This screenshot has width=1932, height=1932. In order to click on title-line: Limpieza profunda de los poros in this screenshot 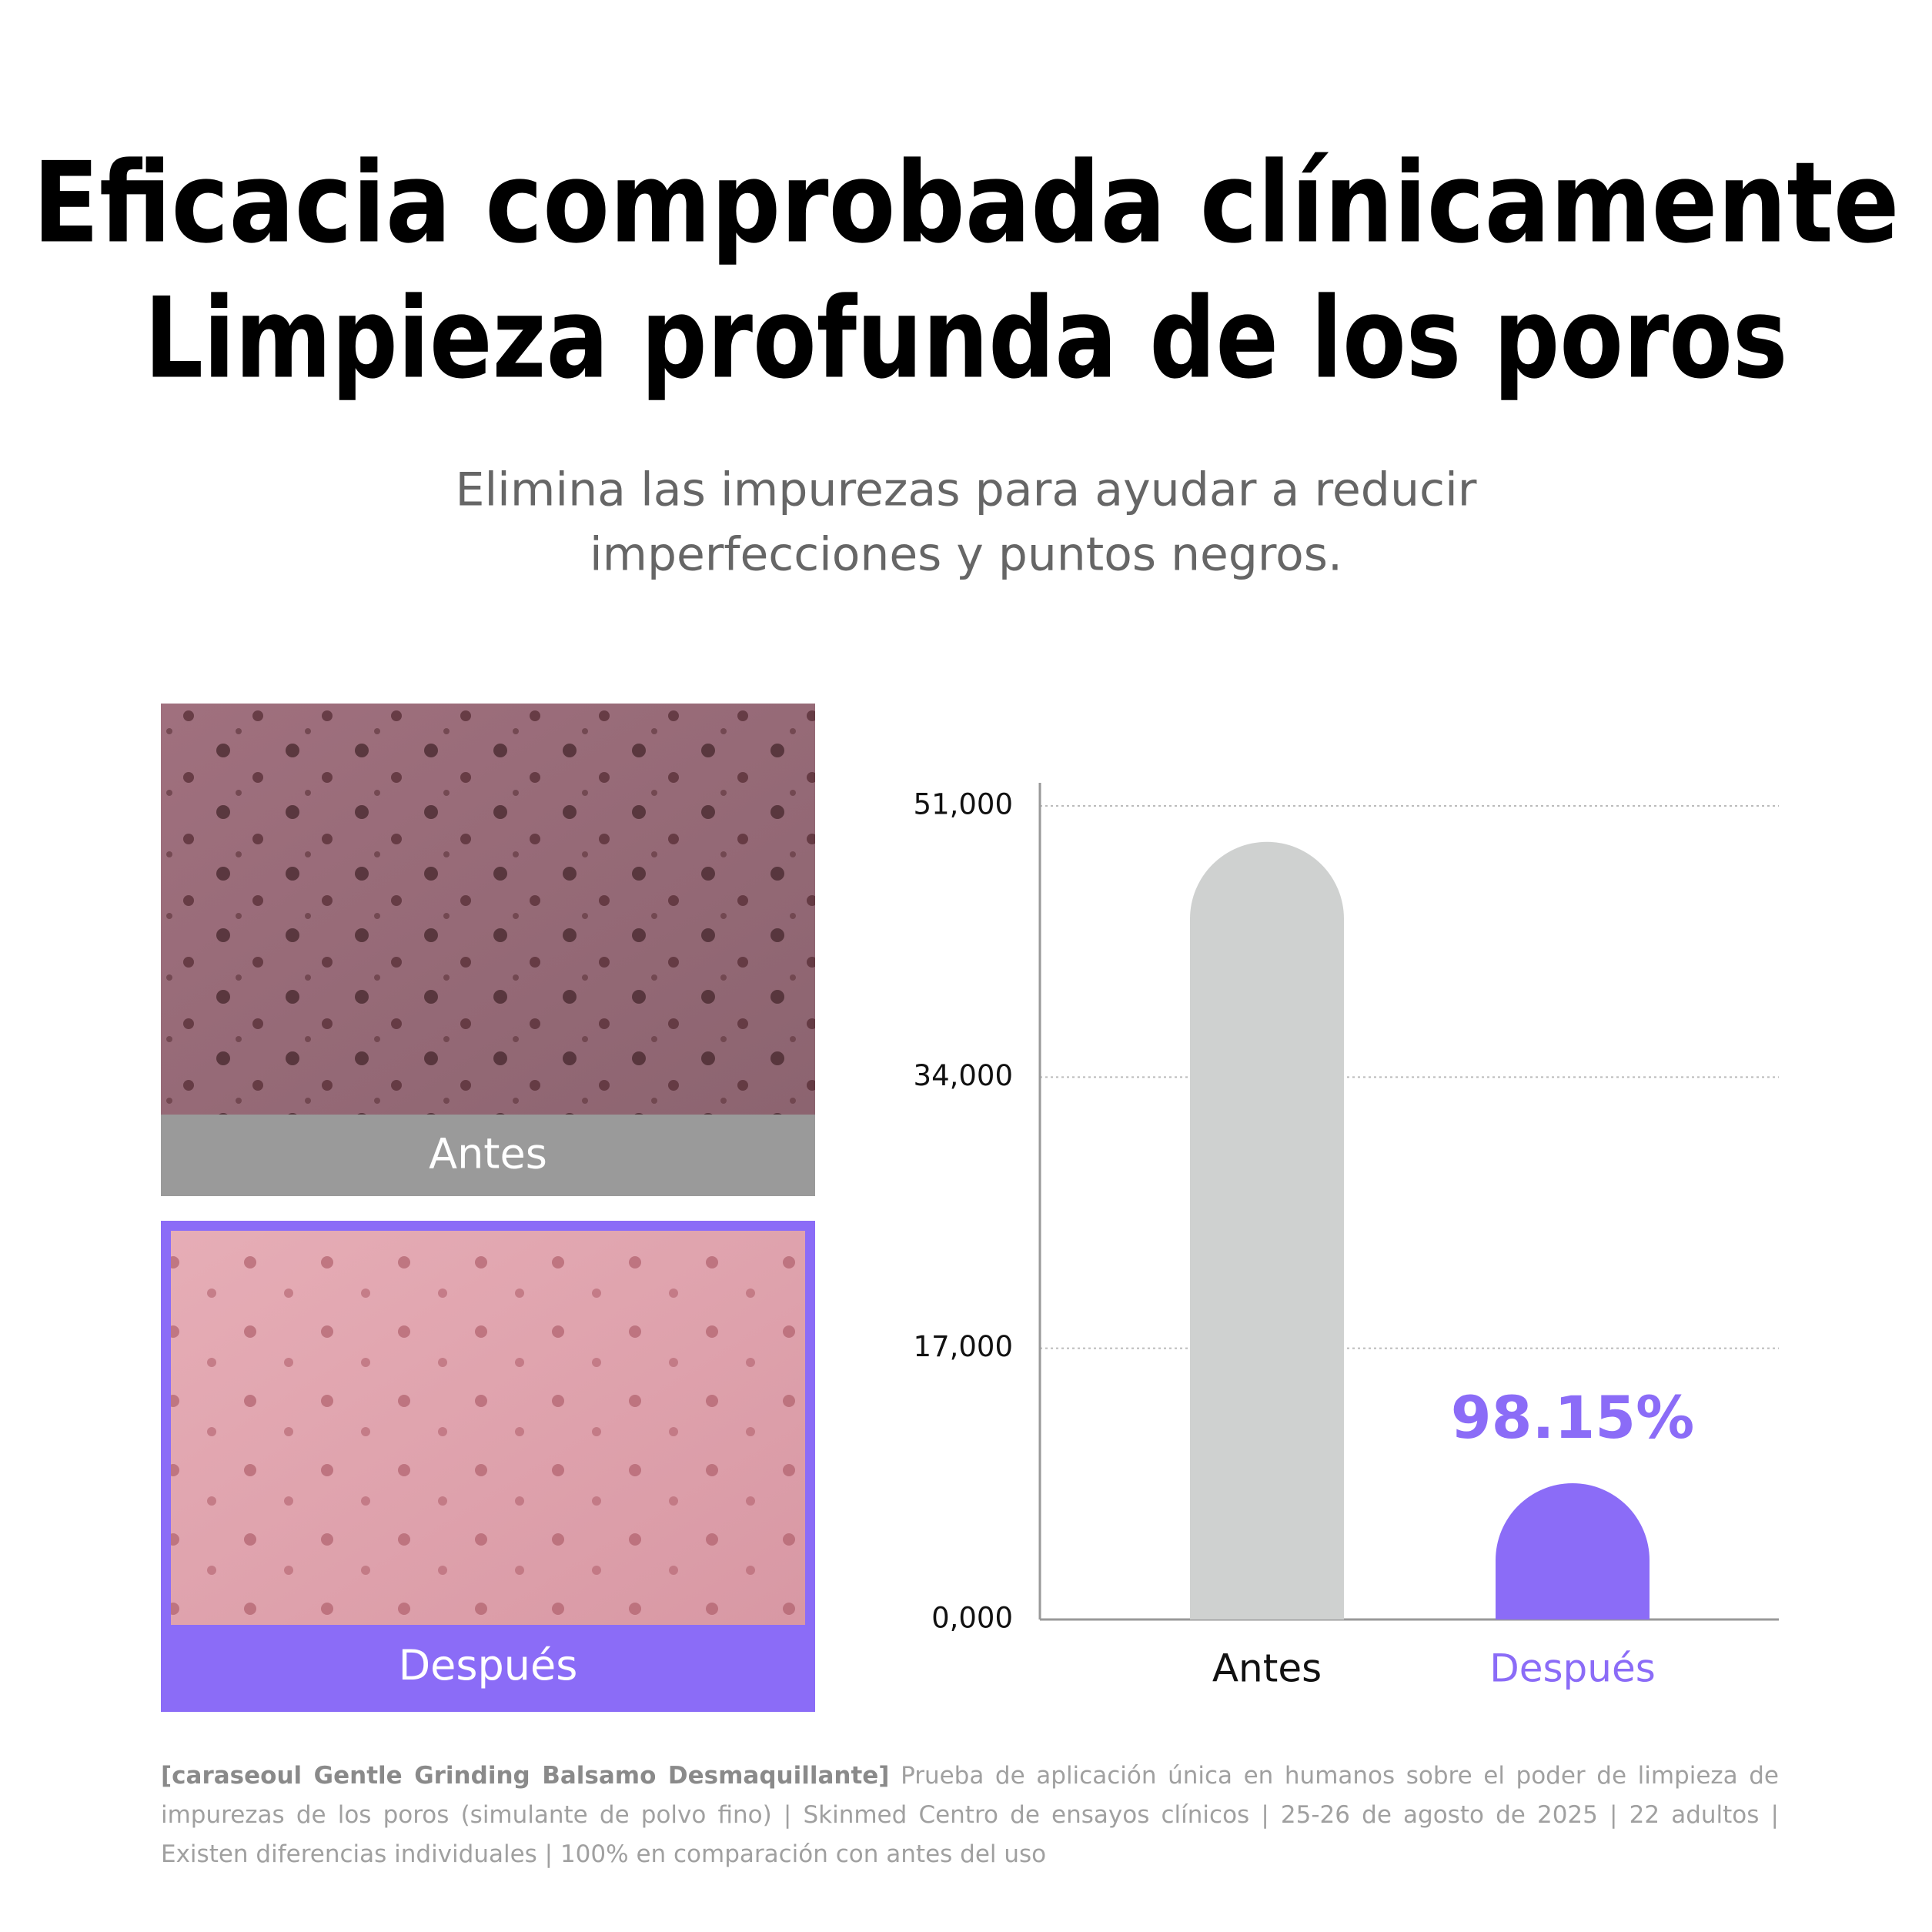, I will do `click(966, 339)`.